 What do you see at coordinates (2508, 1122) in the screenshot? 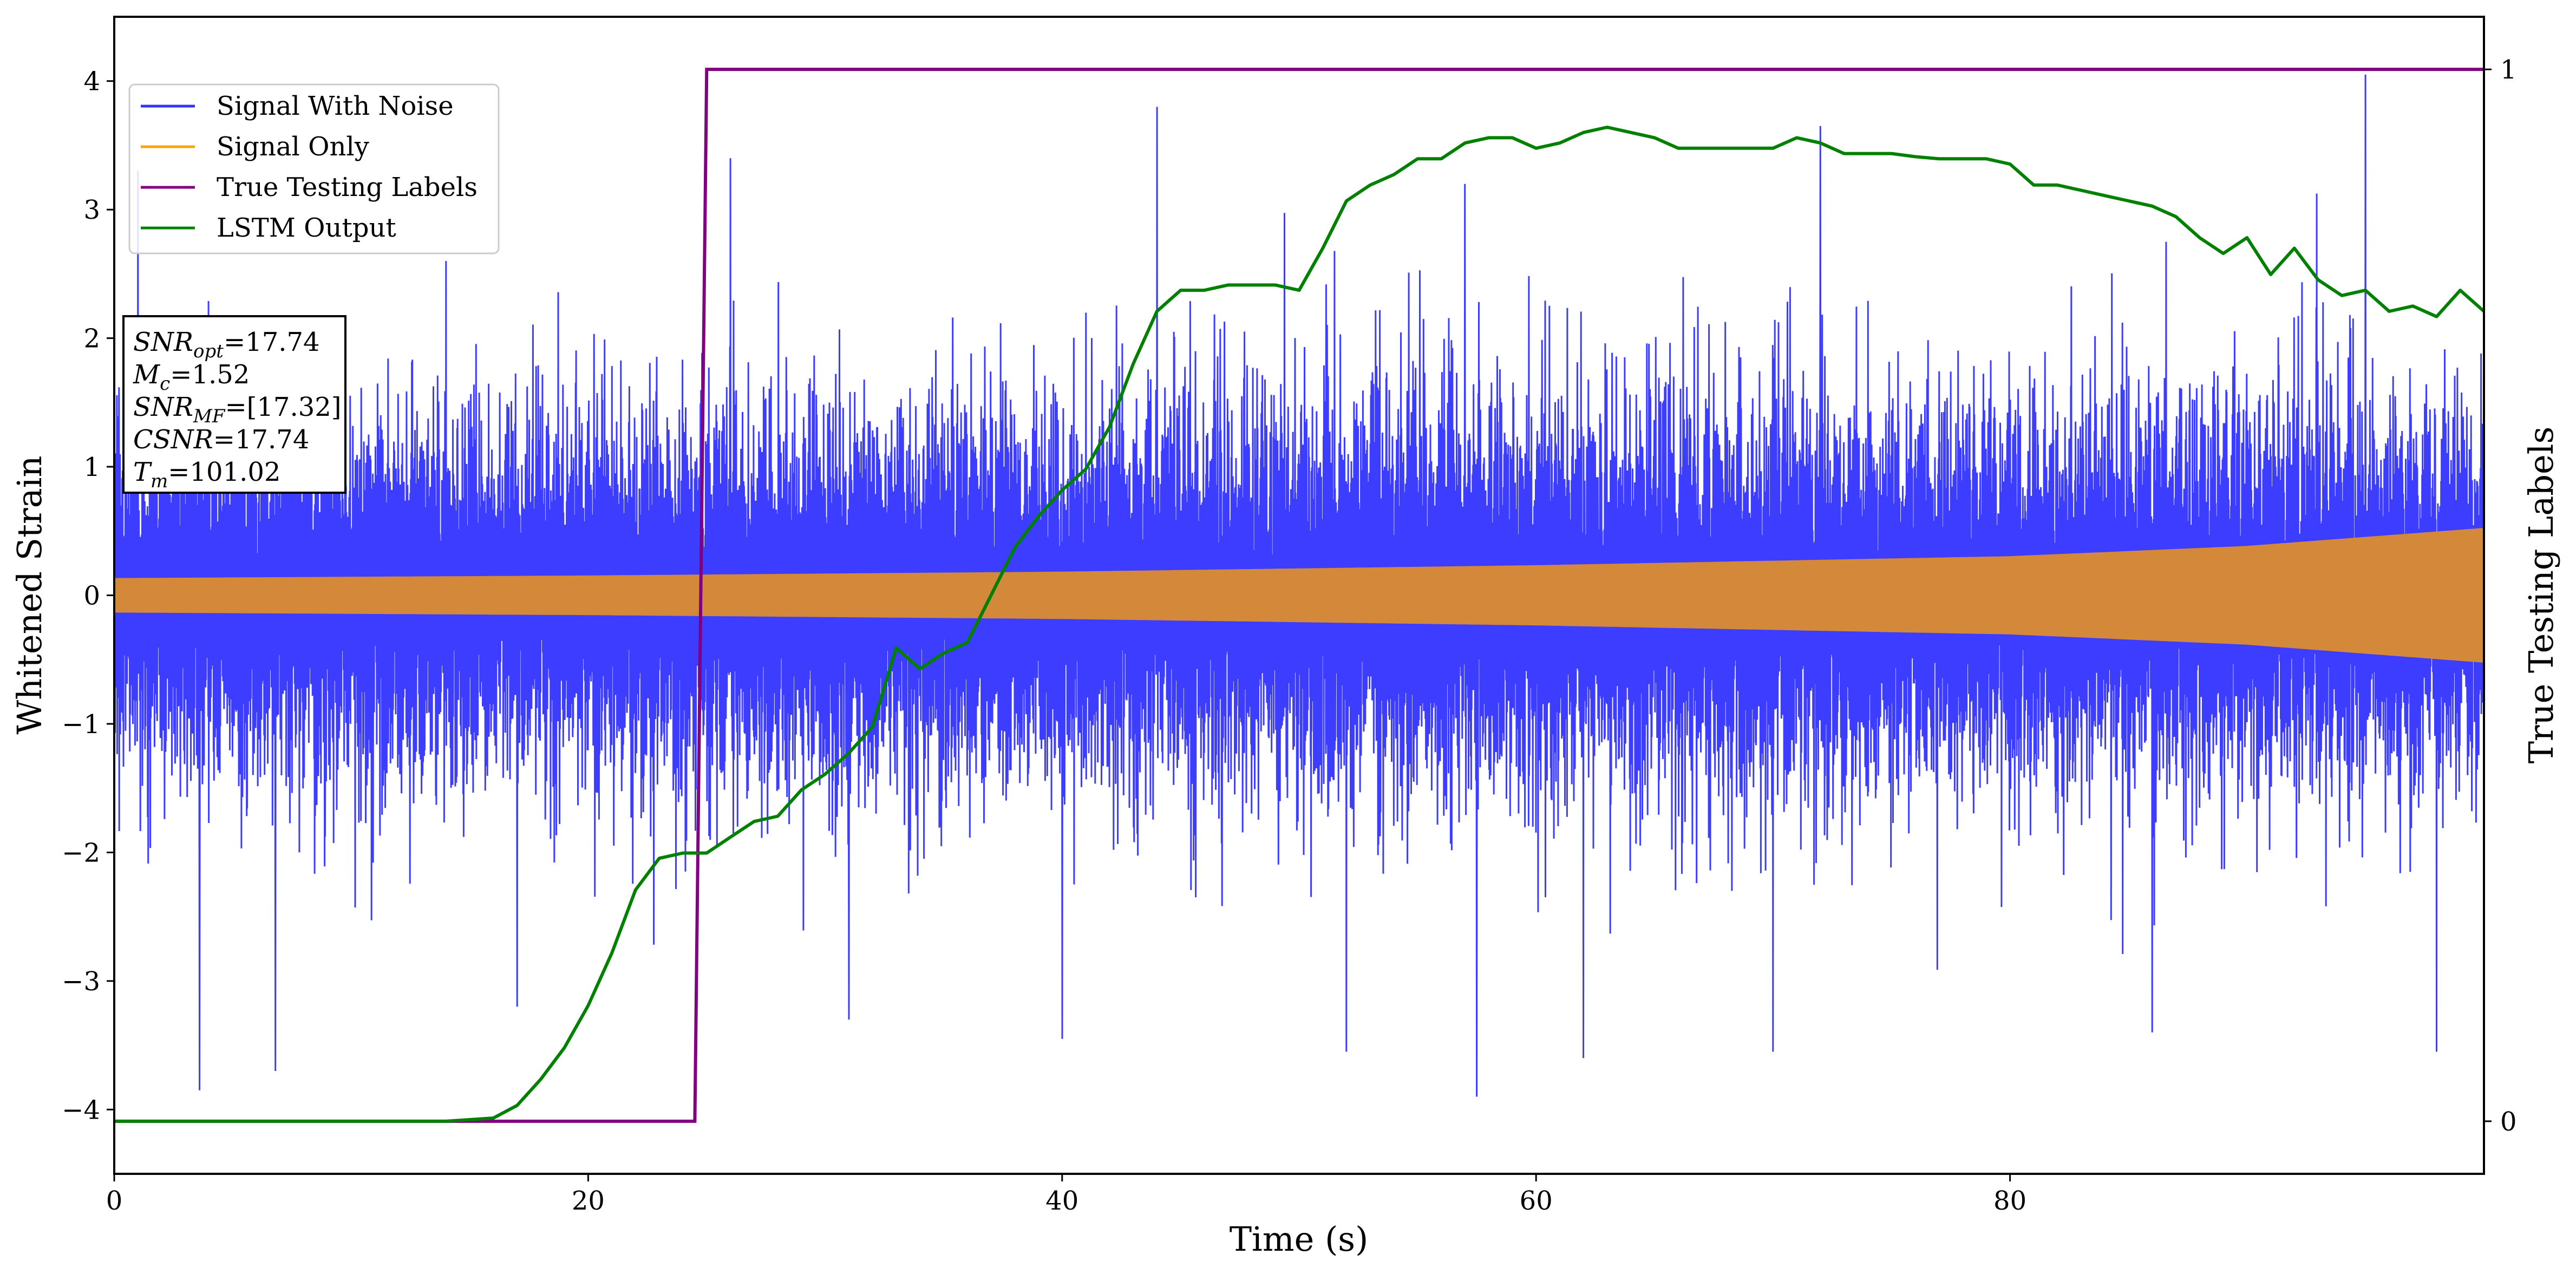
I see `y2-tick-label: 0` at bounding box center [2508, 1122].